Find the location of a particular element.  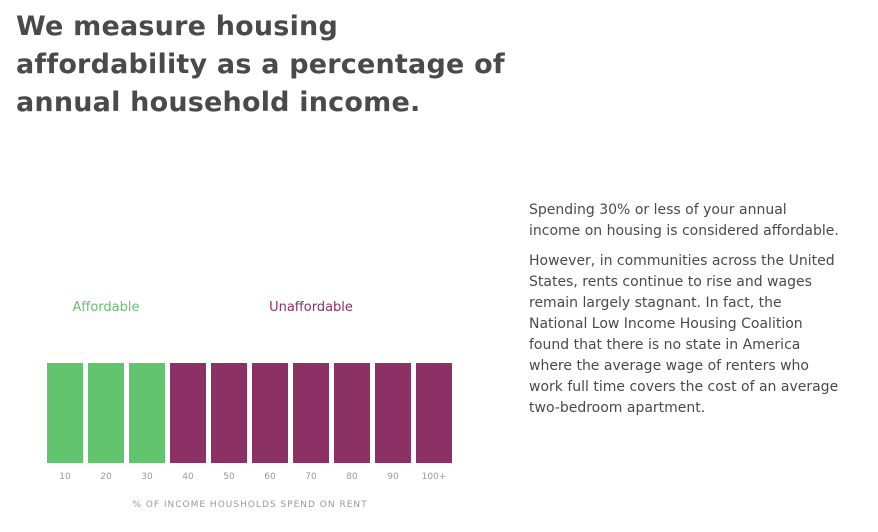

bar-100plus is located at coordinates (434, 413).